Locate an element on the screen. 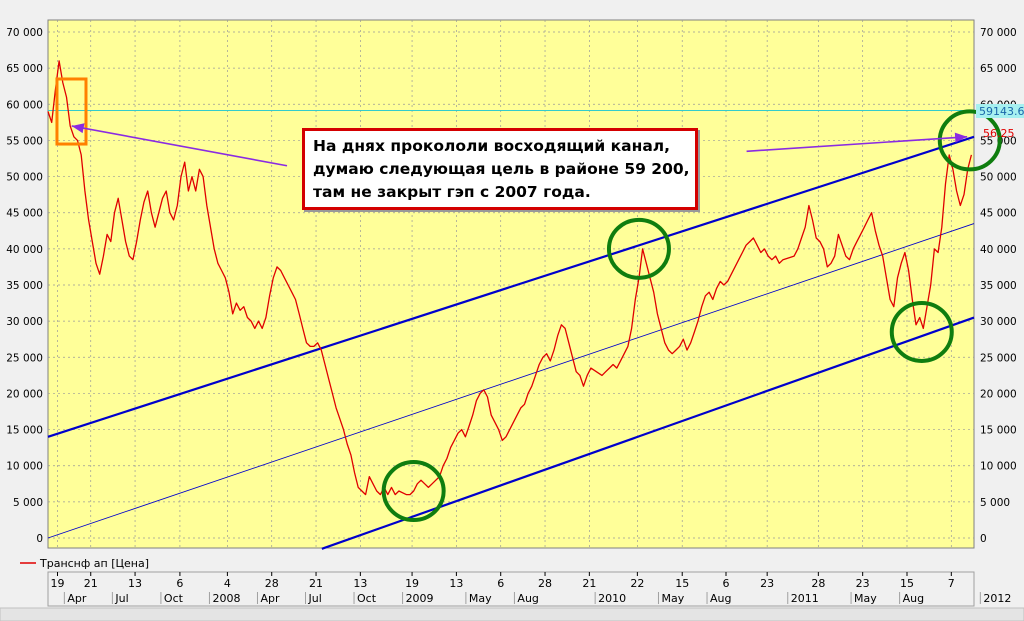 The width and height of the screenshot is (1024, 621). last-price-tag: 56.25 is located at coordinates (999, 133).